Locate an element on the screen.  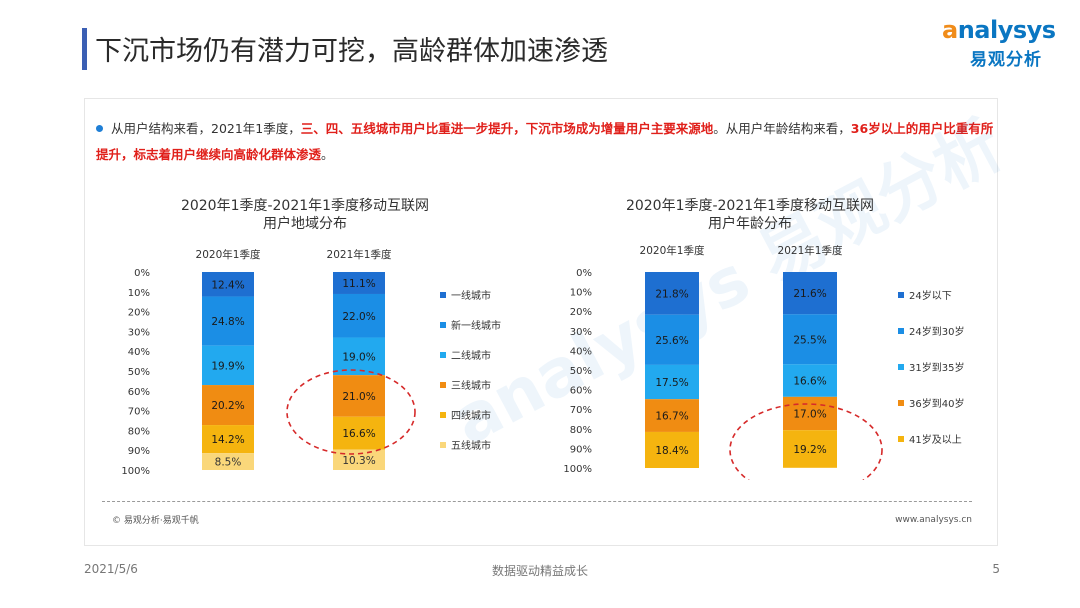
data-label: 17.5% is located at coordinates (671, 383).